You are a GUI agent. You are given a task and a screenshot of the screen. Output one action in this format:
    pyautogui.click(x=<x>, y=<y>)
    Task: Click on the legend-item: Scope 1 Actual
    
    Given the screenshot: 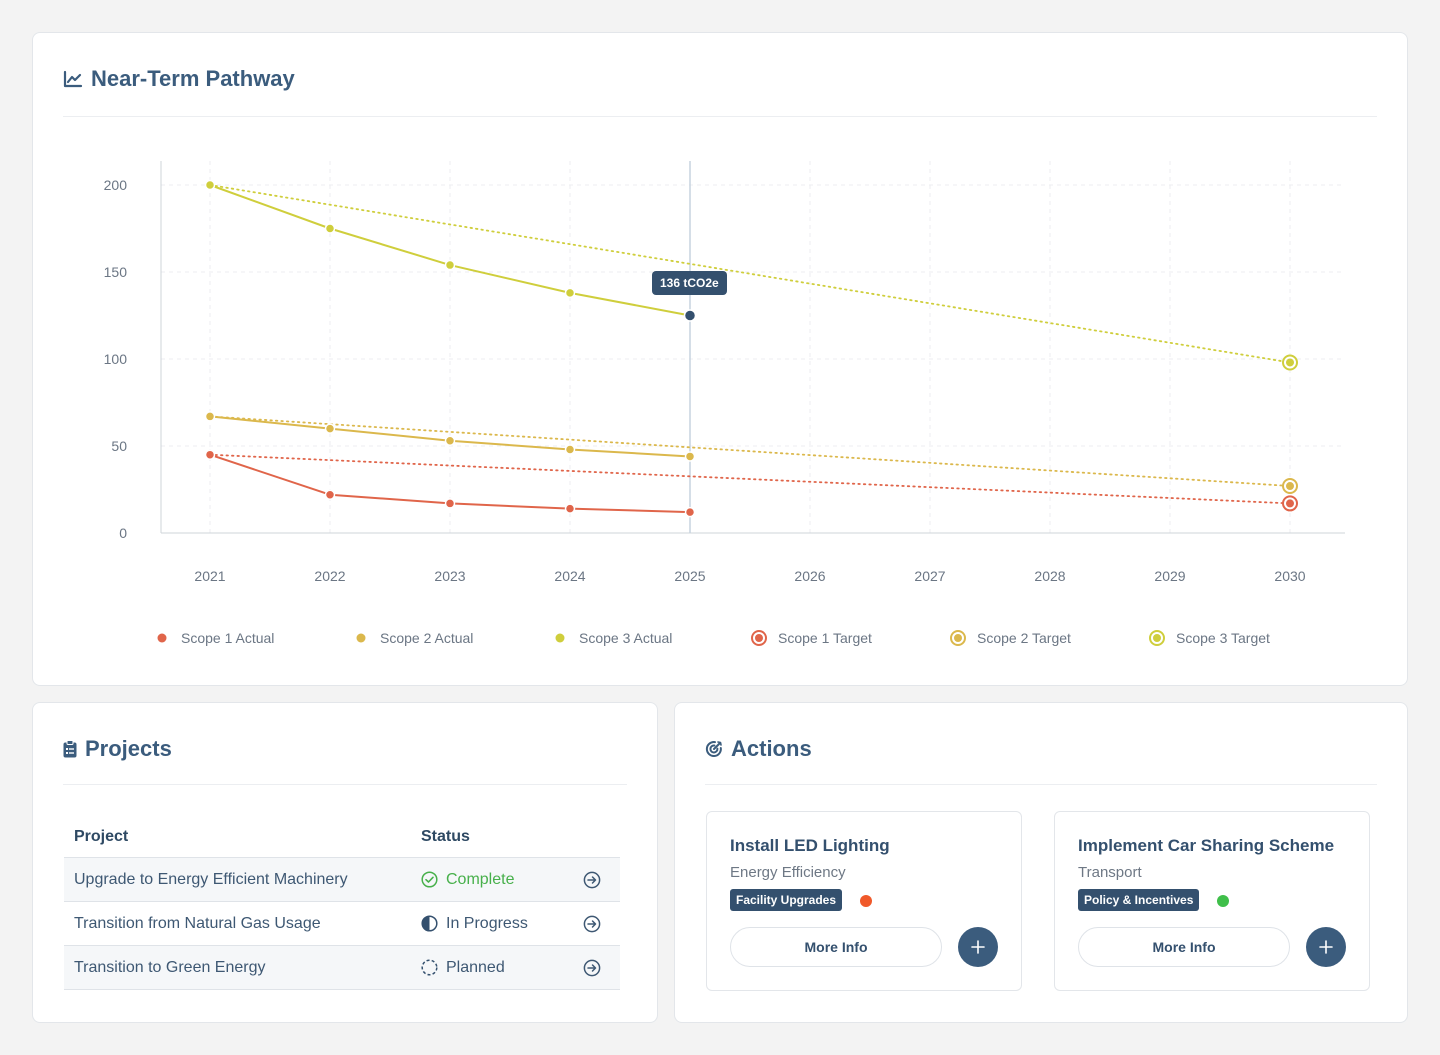 What is the action you would take?
    pyautogui.click(x=213, y=638)
    